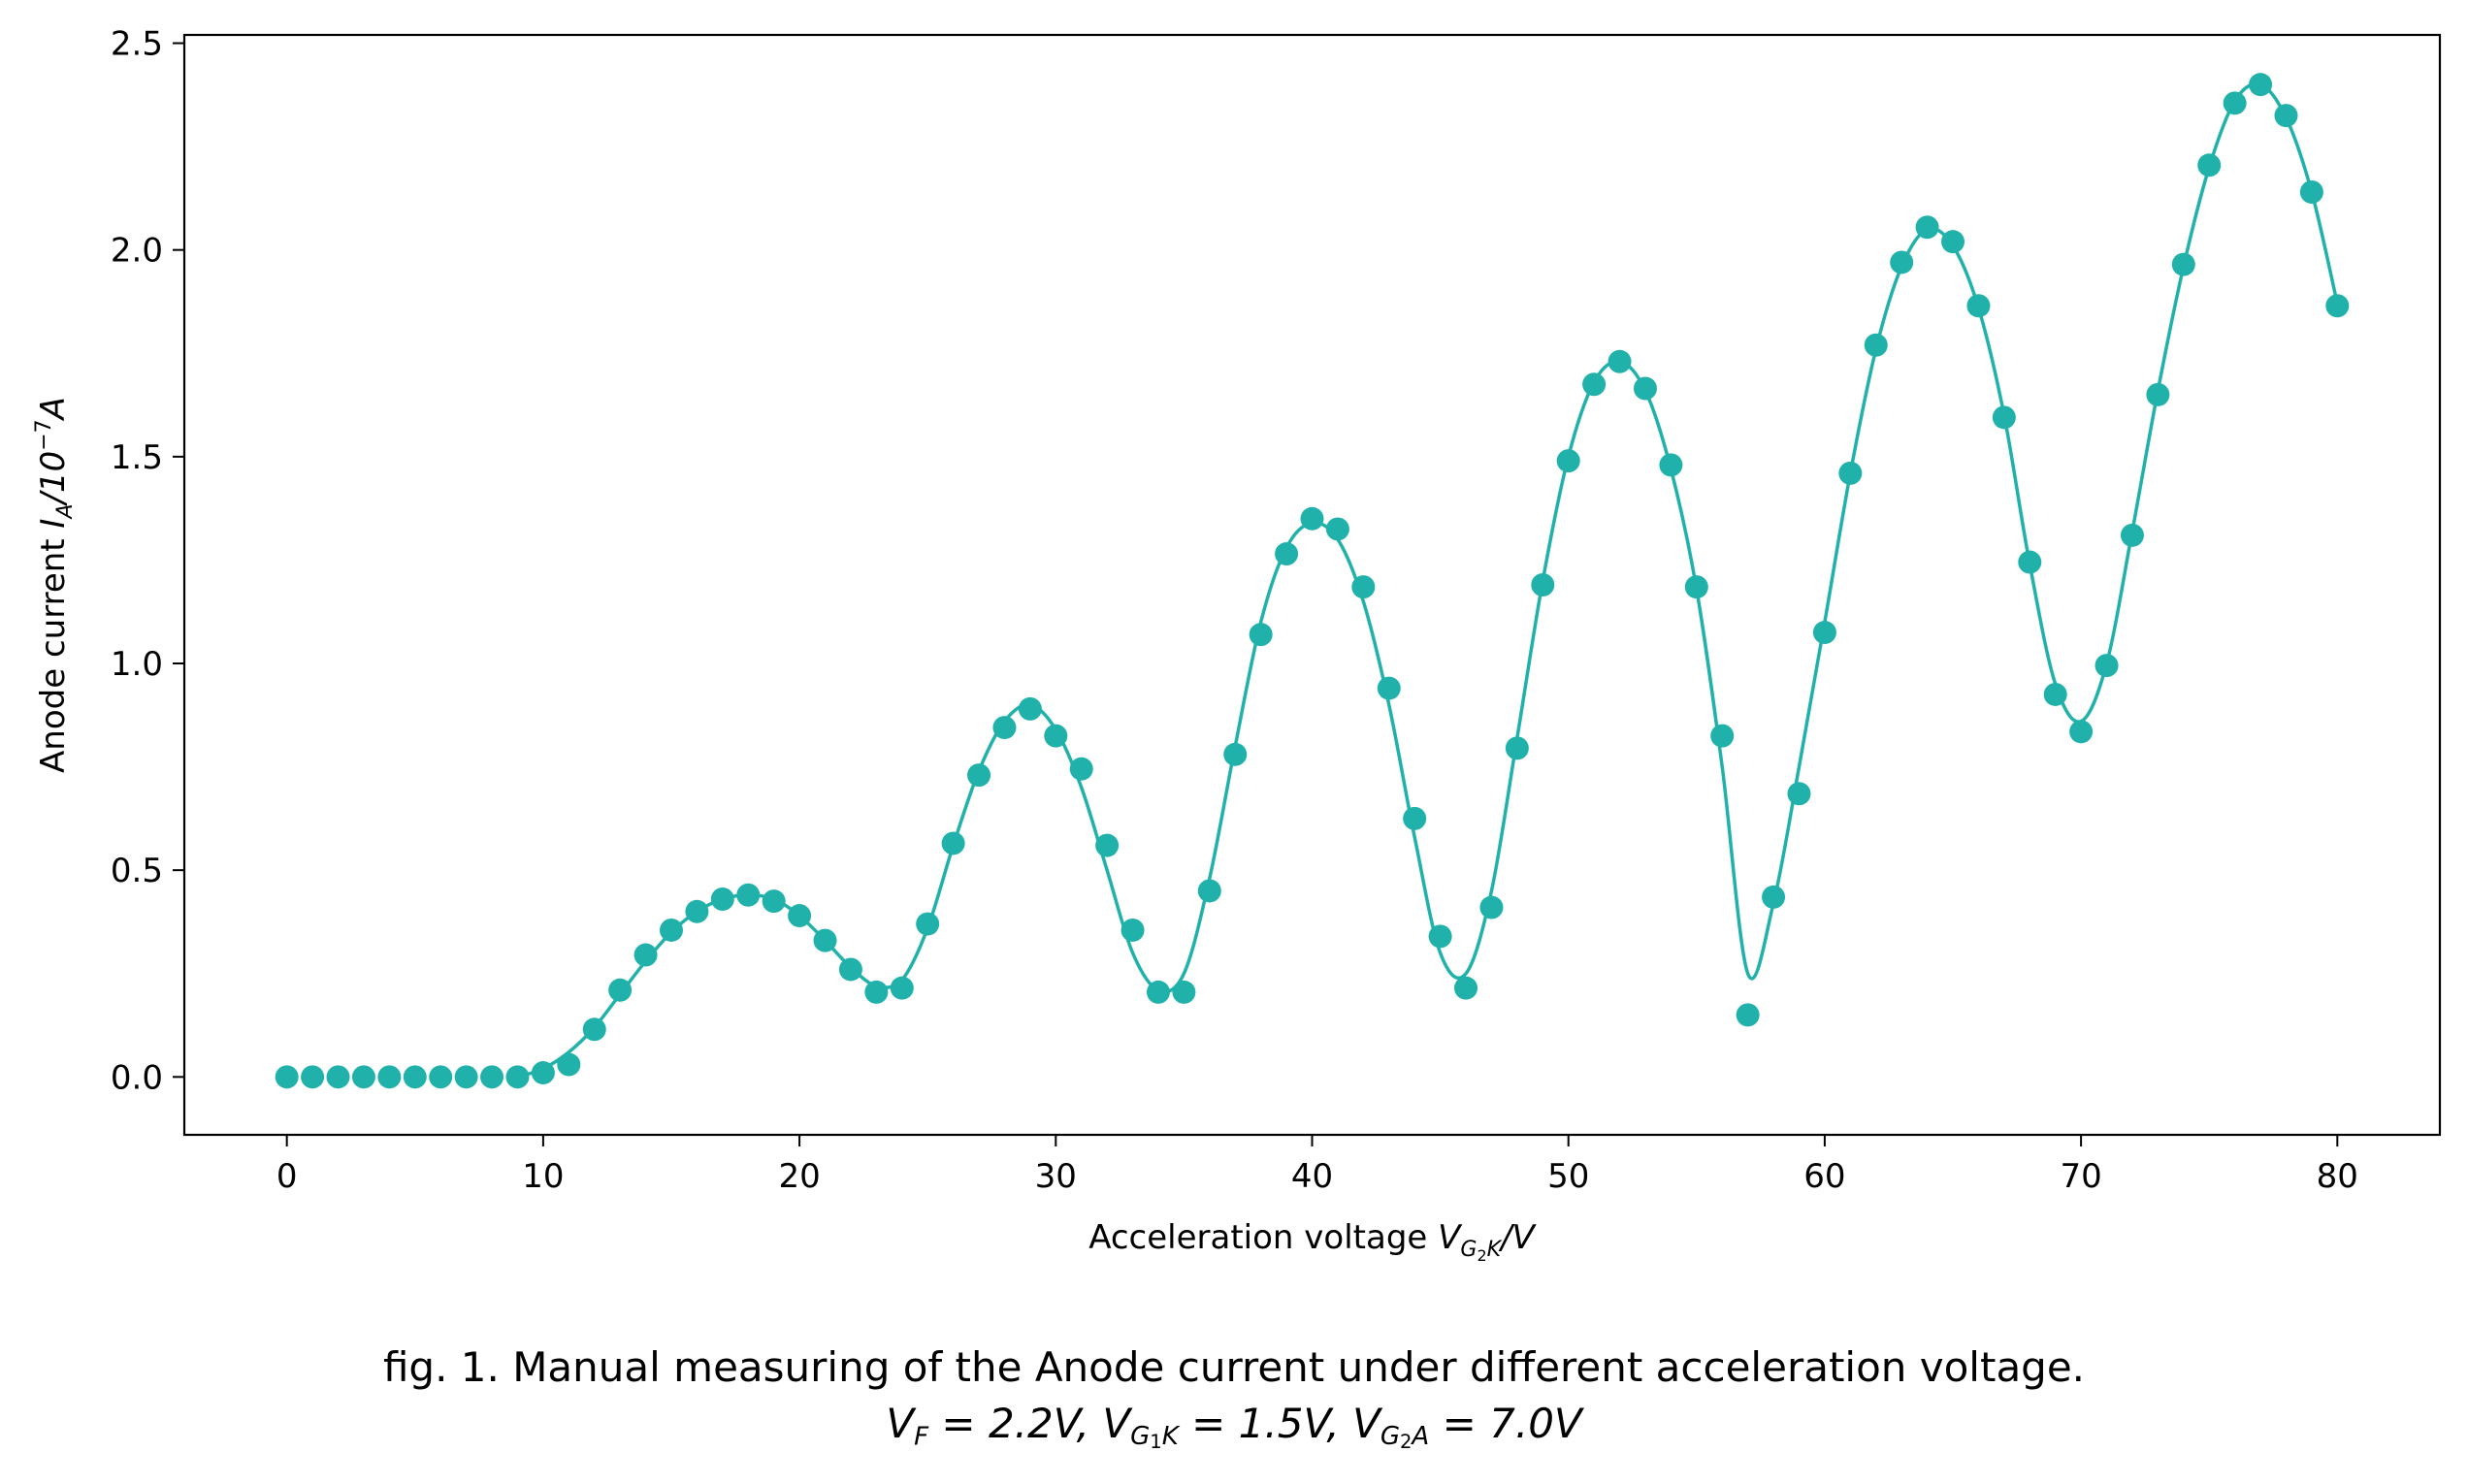 The width and height of the screenshot is (2468, 1484). Describe the element at coordinates (1450, 1237) in the screenshot. I see `x-axis-label-var: V` at that location.